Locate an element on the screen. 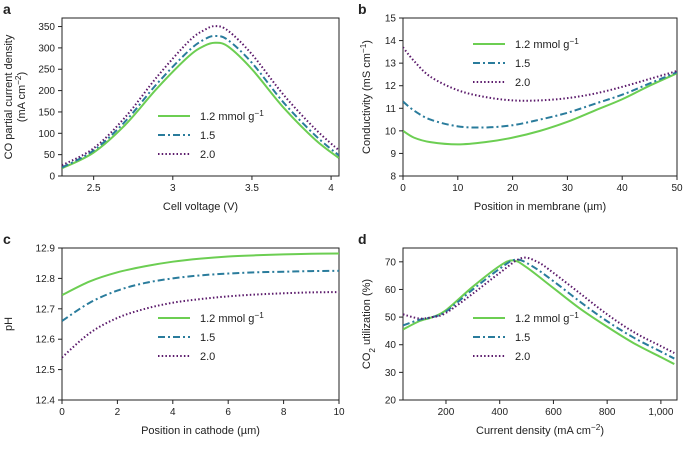  x-axis-label: Position in membrane (µm) is located at coordinates (540, 207).